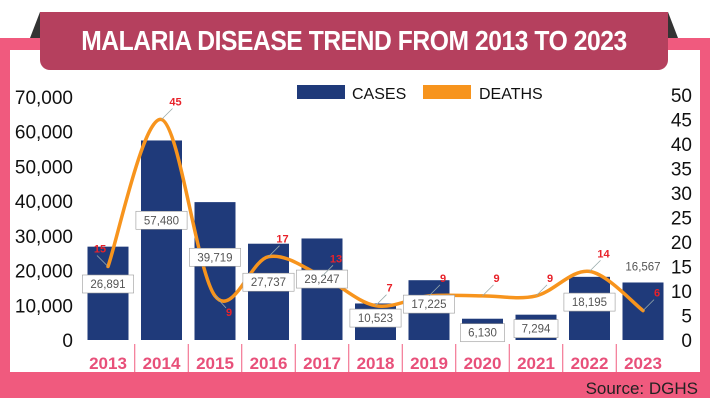 The image size is (710, 410). I want to click on legend-label-deaths: DEATHS, so click(511, 94).